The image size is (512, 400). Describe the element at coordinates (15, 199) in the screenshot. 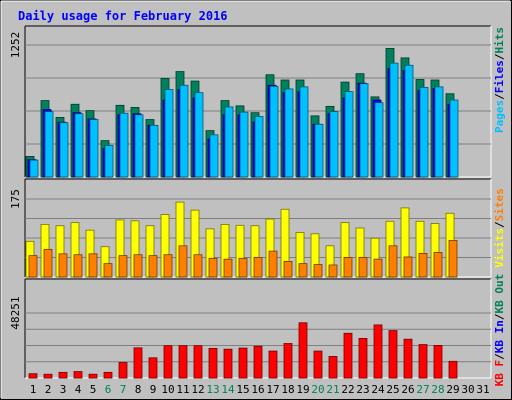

I see `ytick-visits: 175` at that location.